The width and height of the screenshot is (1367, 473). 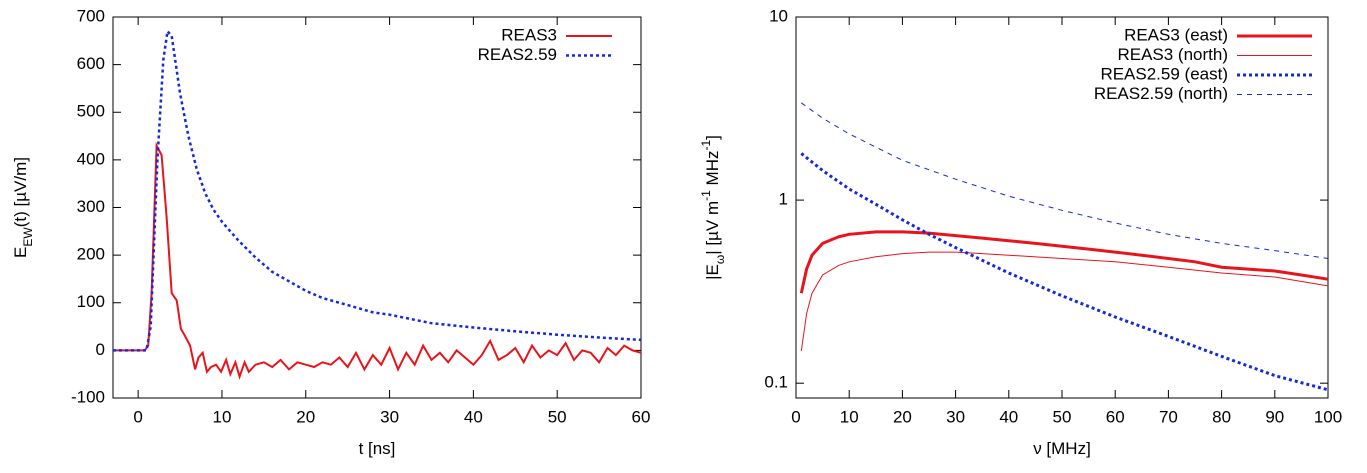 I want to click on y-tick-label: 600, so click(x=91, y=63).